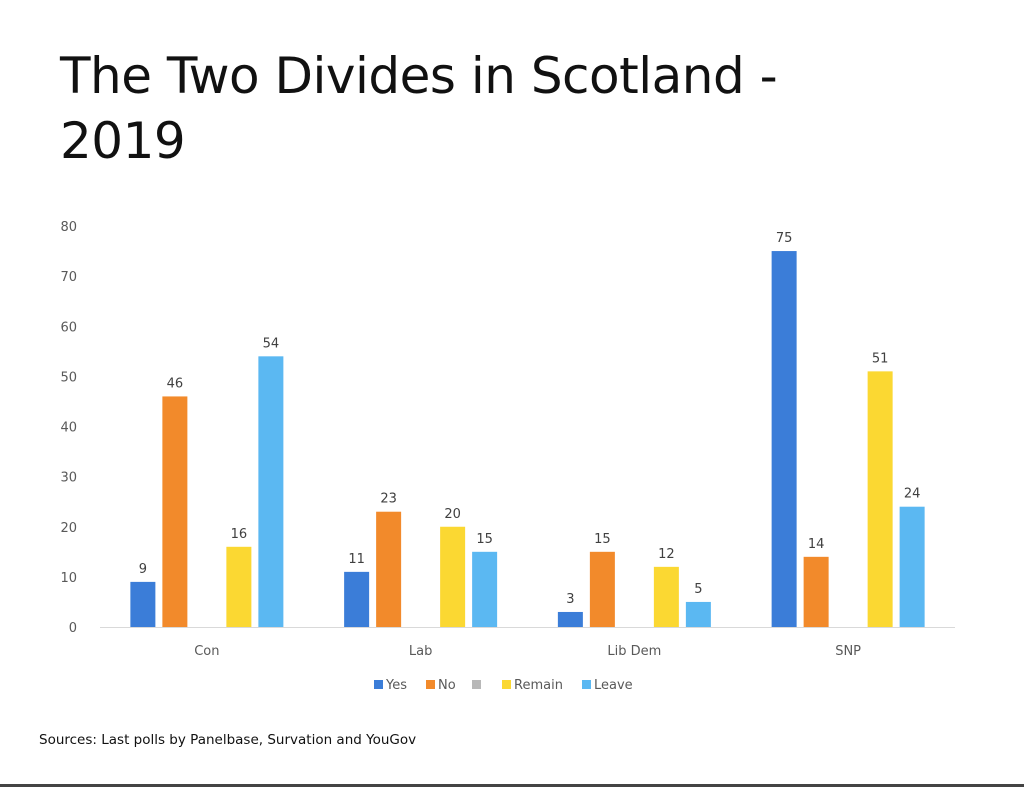  Describe the element at coordinates (420, 651) in the screenshot. I see `x-category-label: Lab` at that location.